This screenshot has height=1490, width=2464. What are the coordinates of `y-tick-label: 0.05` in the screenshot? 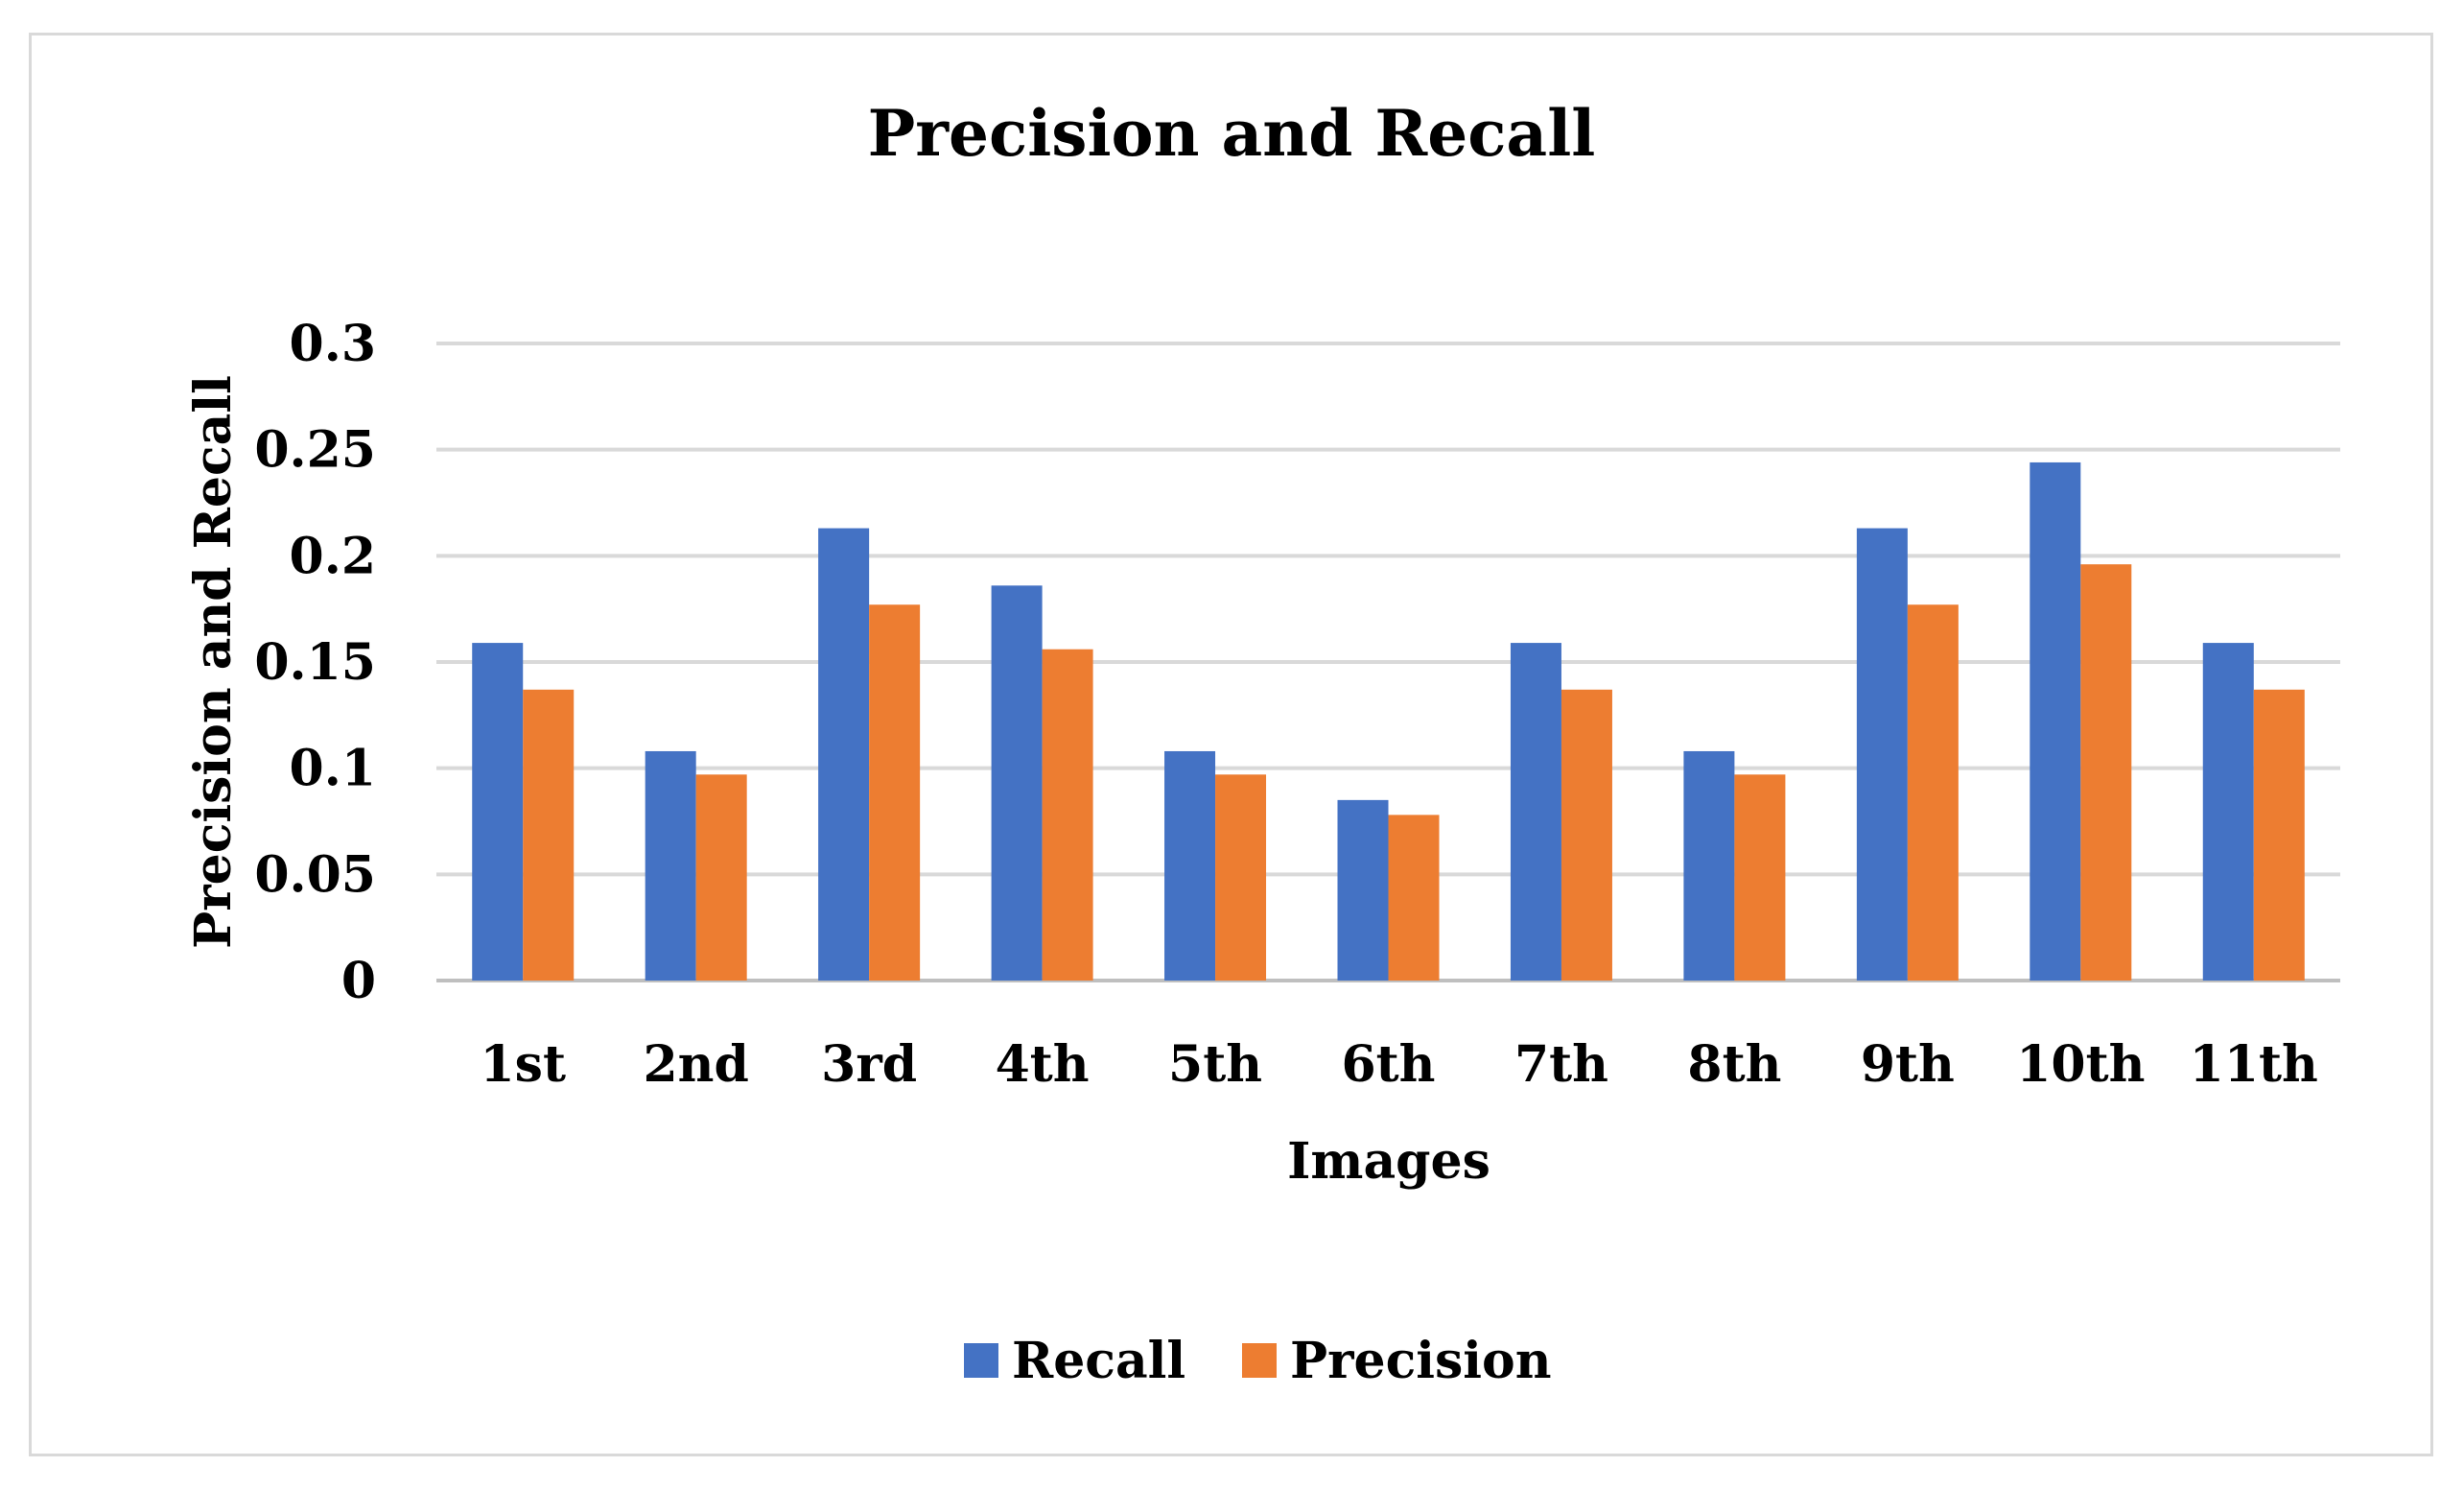 It's located at (315, 874).